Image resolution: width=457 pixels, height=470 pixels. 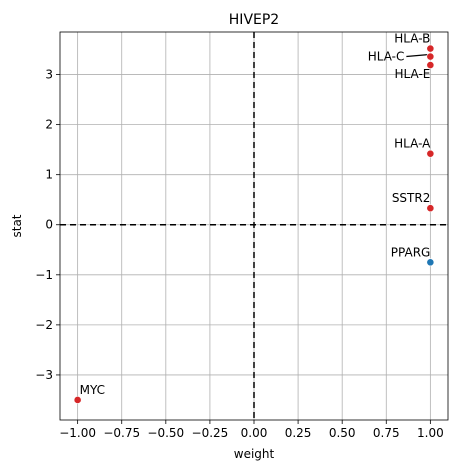 What do you see at coordinates (411, 198) in the screenshot?
I see `point-label: SSTR2` at bounding box center [411, 198].